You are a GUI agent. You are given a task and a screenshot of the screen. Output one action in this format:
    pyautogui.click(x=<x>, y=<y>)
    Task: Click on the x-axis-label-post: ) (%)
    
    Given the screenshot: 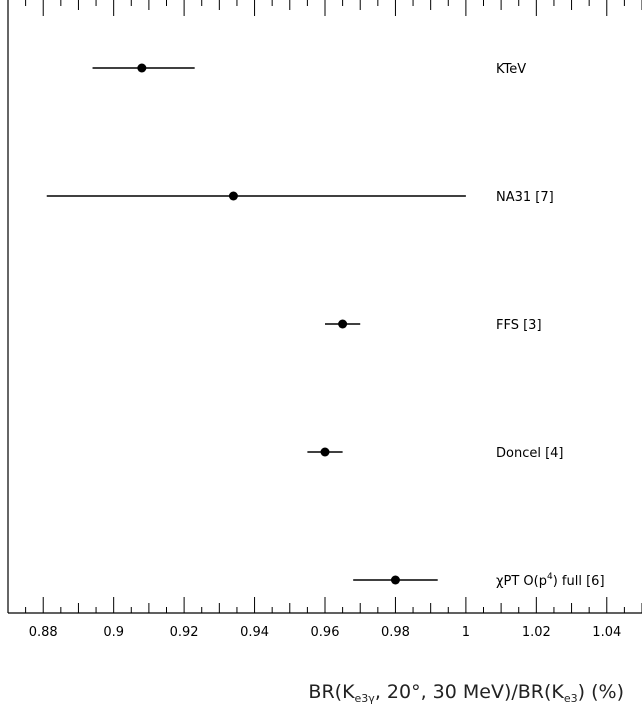 What is the action you would take?
    pyautogui.click(x=601, y=692)
    